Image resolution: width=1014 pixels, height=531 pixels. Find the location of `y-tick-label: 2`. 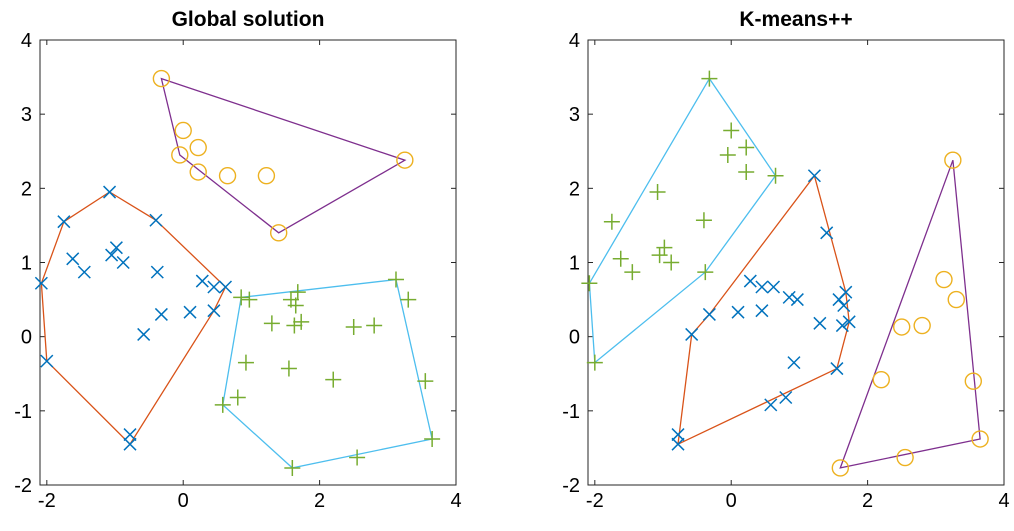

y-tick-label: 2 is located at coordinates (26, 189).